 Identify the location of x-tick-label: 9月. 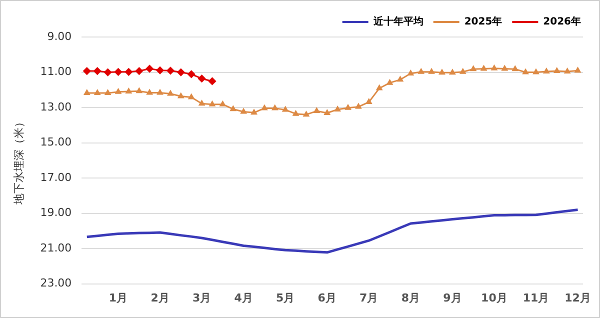
(452, 297).